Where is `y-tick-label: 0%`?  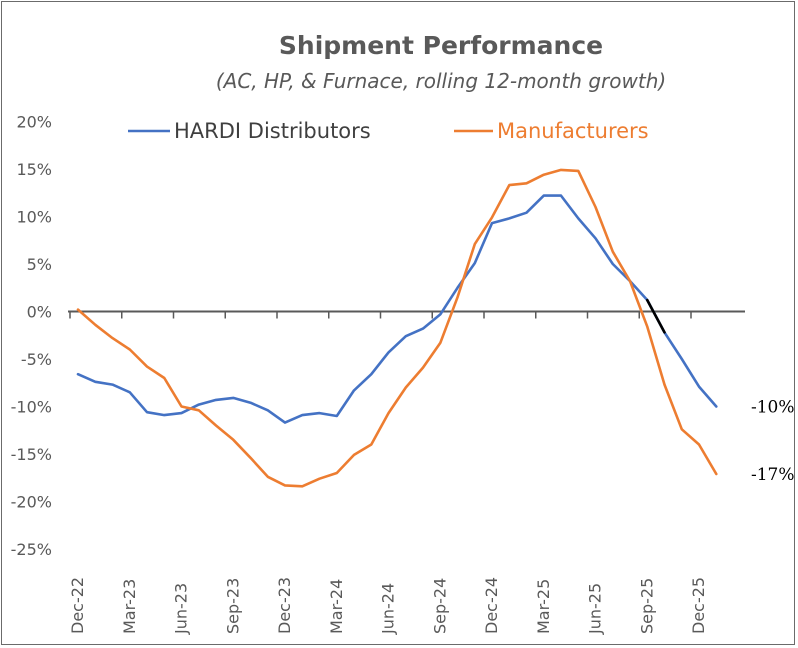
y-tick-label: 0% is located at coordinates (39, 312).